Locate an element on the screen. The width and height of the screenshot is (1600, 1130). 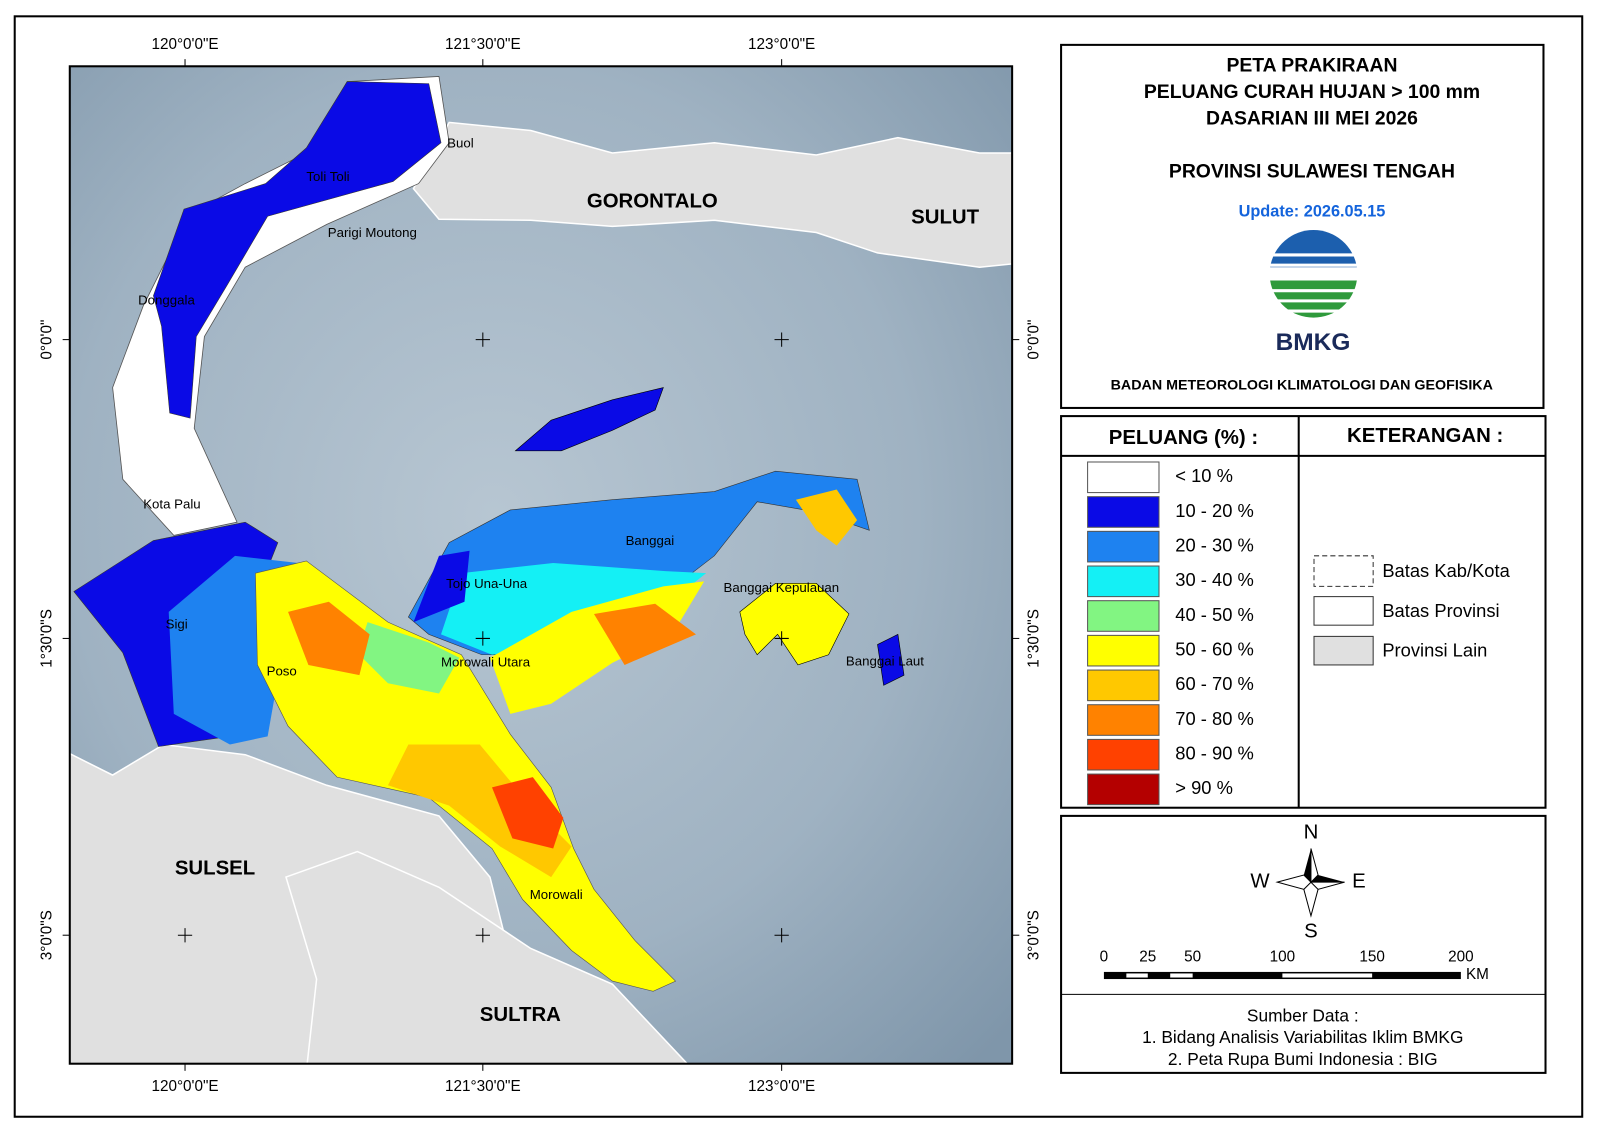
scale-bar is located at coordinates (1282, 975).